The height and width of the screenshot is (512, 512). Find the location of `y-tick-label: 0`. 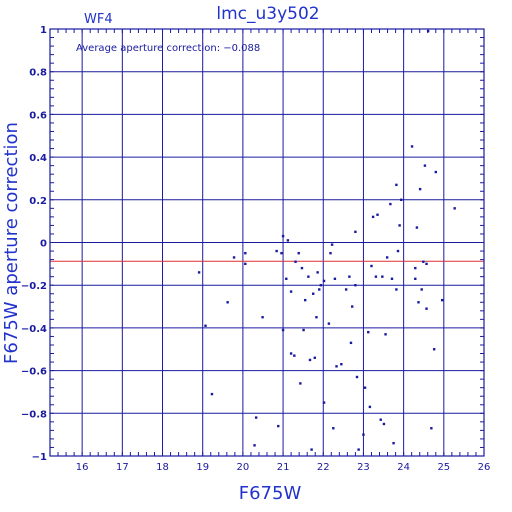

y-tick-label: 0 is located at coordinates (43, 244).